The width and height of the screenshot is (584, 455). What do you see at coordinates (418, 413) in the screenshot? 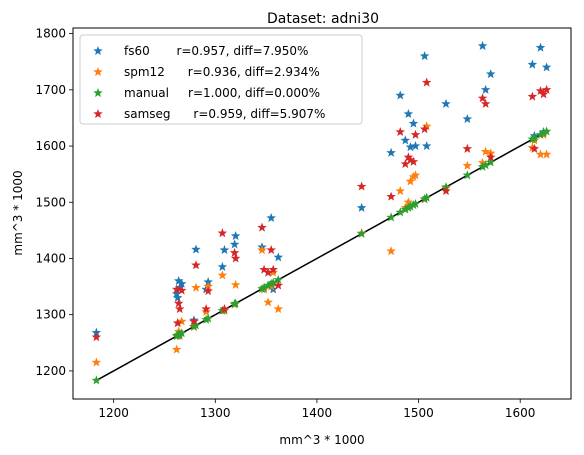
I see `x-tick-label: 1500` at bounding box center [418, 413].